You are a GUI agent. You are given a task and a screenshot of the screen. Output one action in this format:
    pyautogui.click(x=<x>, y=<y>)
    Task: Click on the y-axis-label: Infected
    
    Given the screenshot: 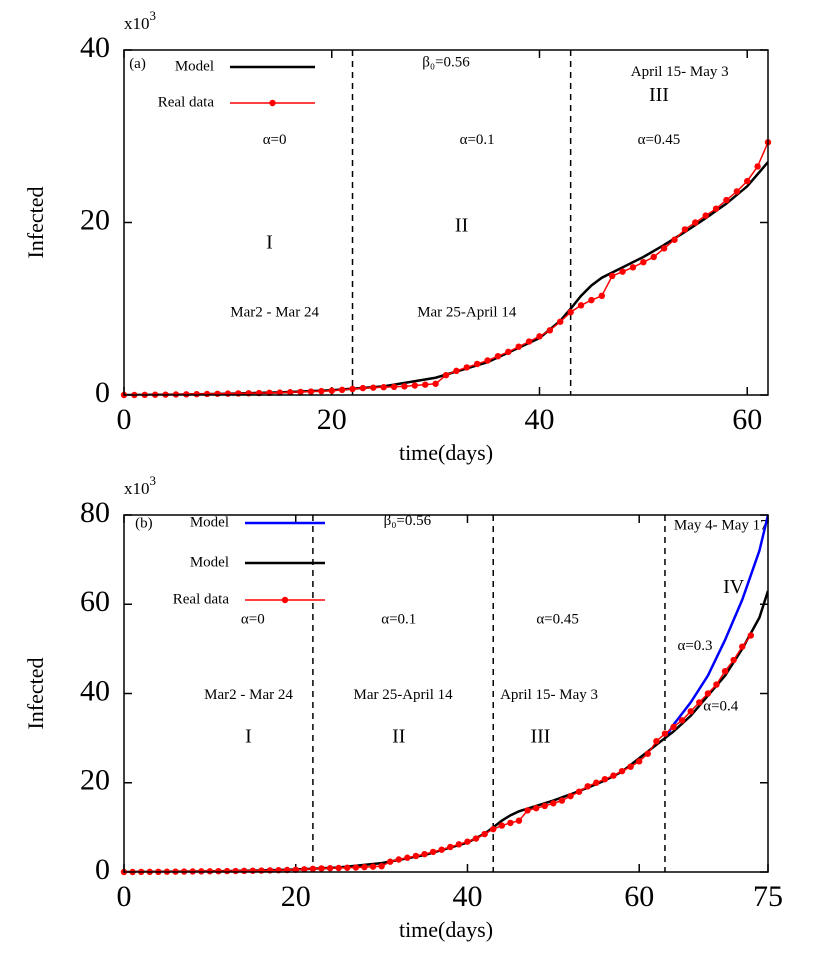 What is the action you would take?
    pyautogui.click(x=35, y=222)
    